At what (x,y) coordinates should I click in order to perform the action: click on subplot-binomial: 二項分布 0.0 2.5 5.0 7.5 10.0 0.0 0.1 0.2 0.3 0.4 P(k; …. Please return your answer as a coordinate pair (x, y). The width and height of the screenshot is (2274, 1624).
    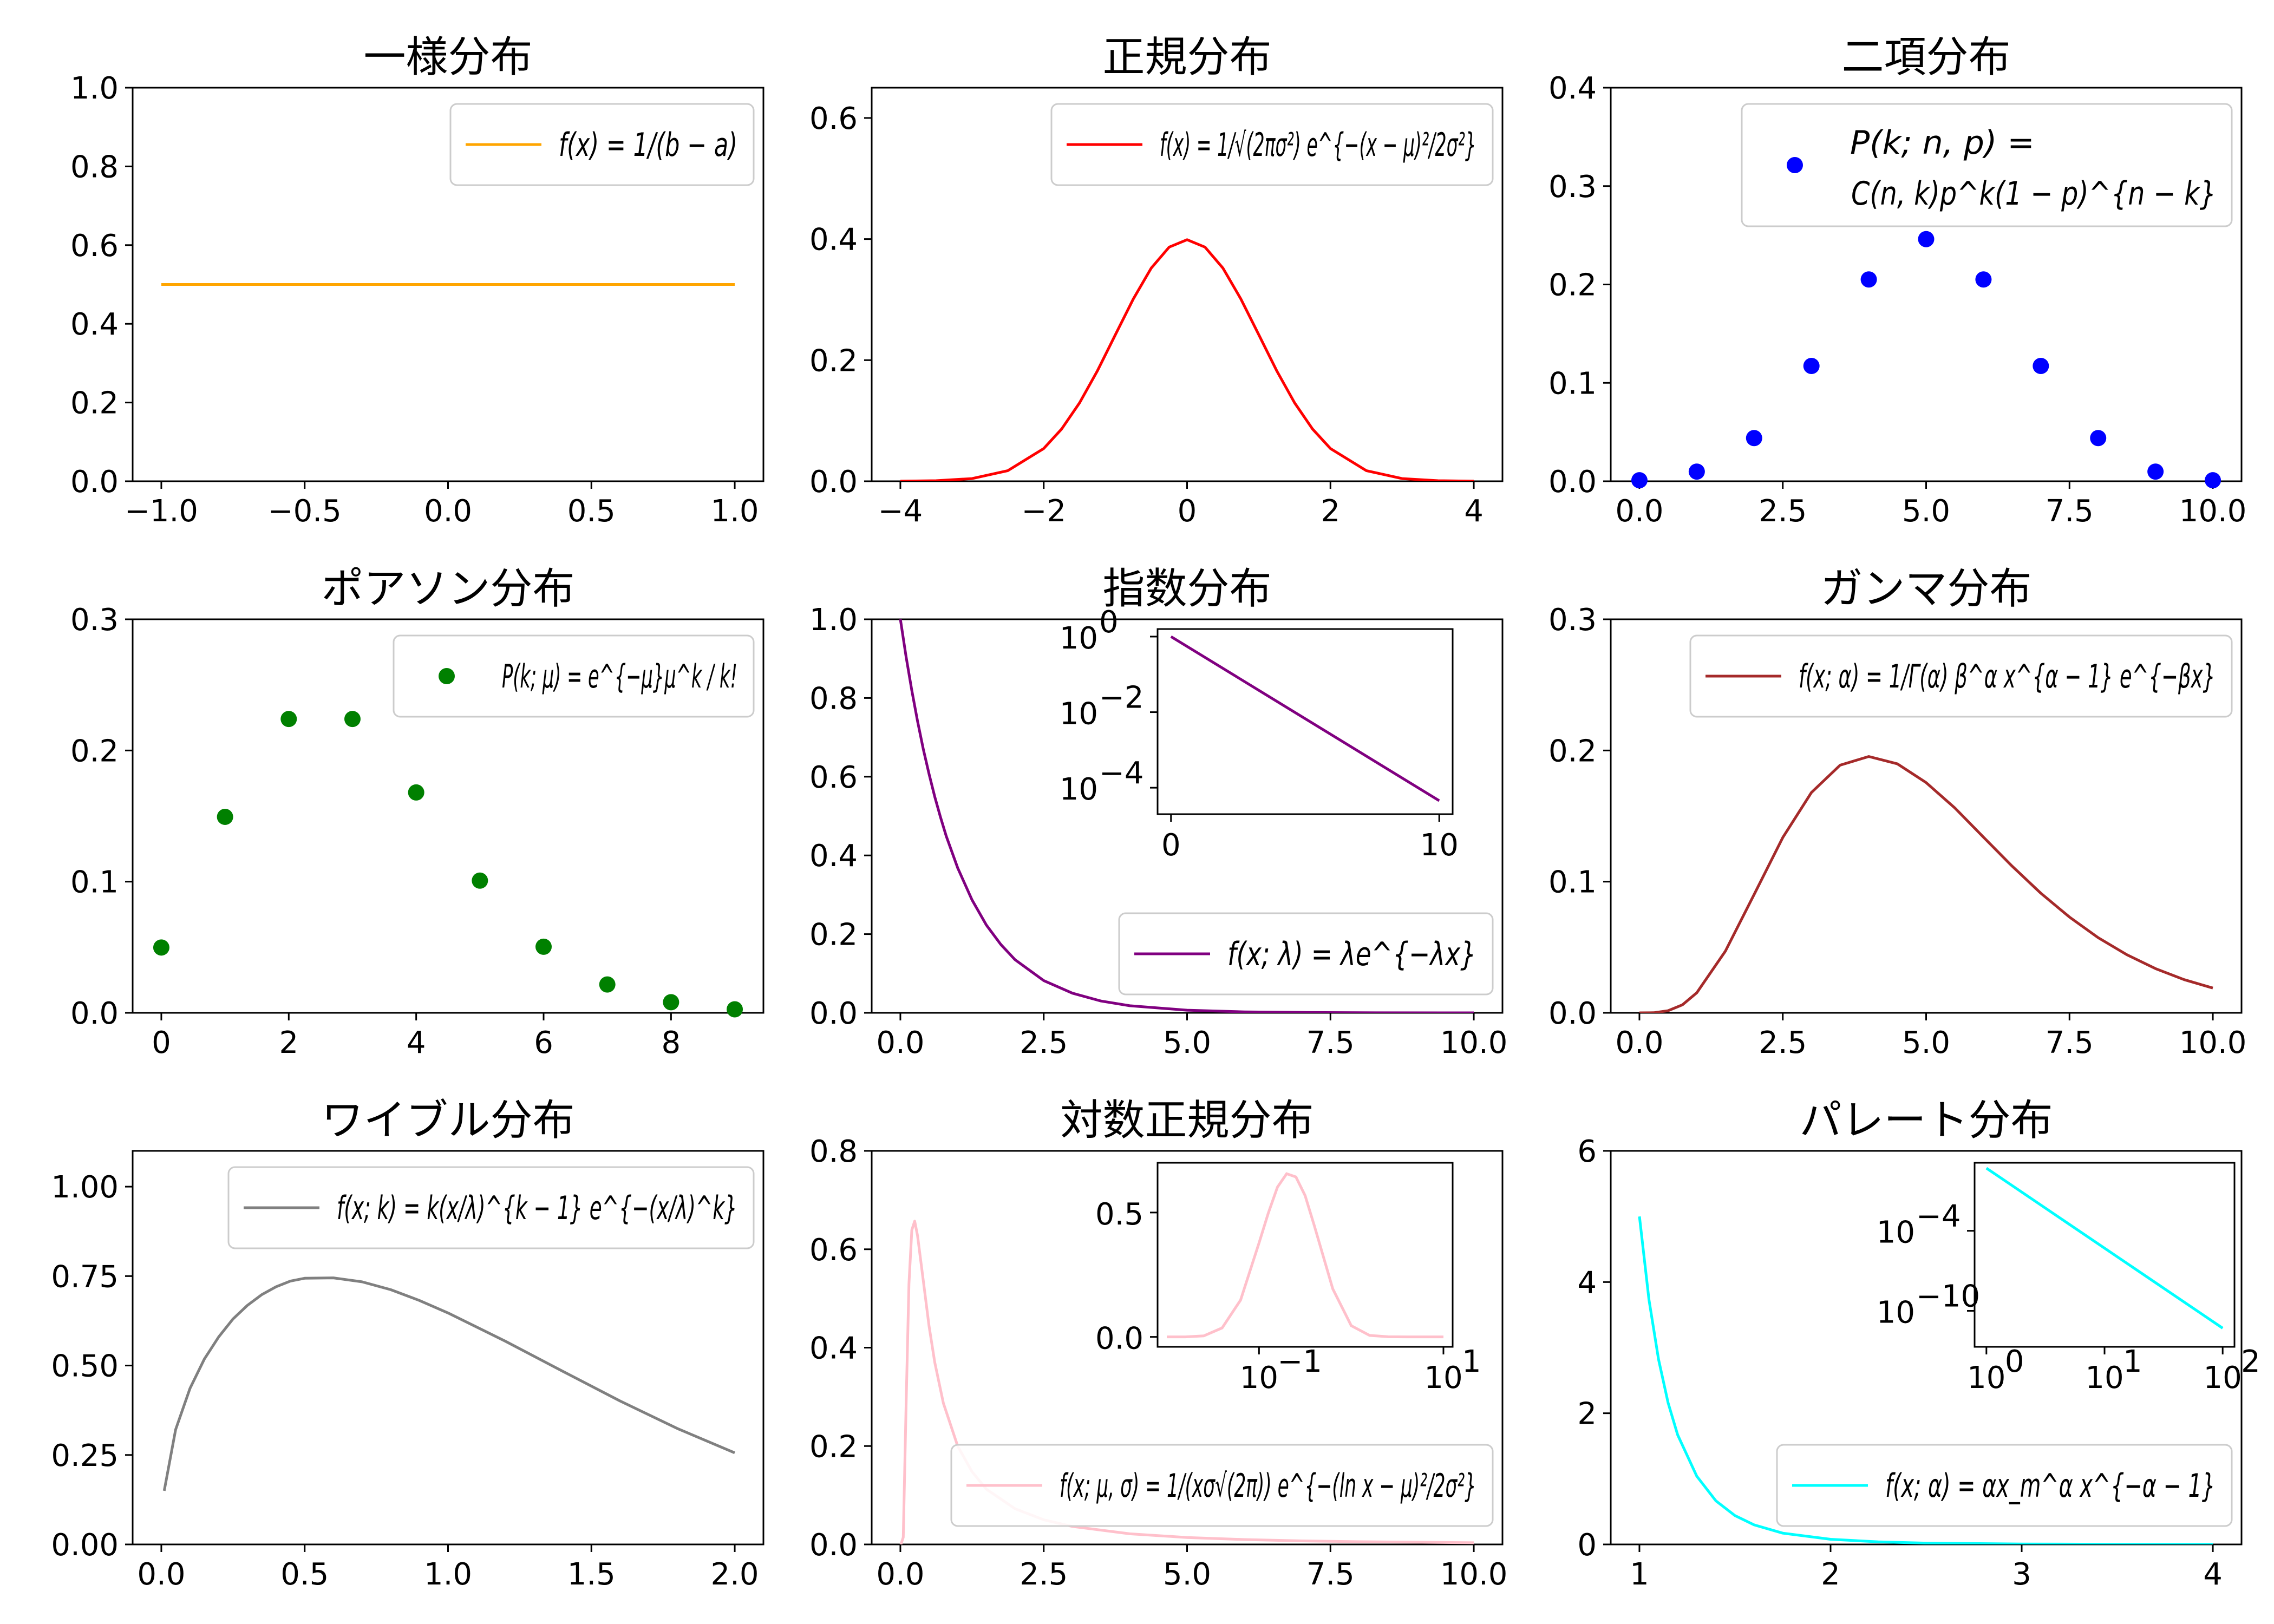
    Looking at the image, I should click on (1897, 281).